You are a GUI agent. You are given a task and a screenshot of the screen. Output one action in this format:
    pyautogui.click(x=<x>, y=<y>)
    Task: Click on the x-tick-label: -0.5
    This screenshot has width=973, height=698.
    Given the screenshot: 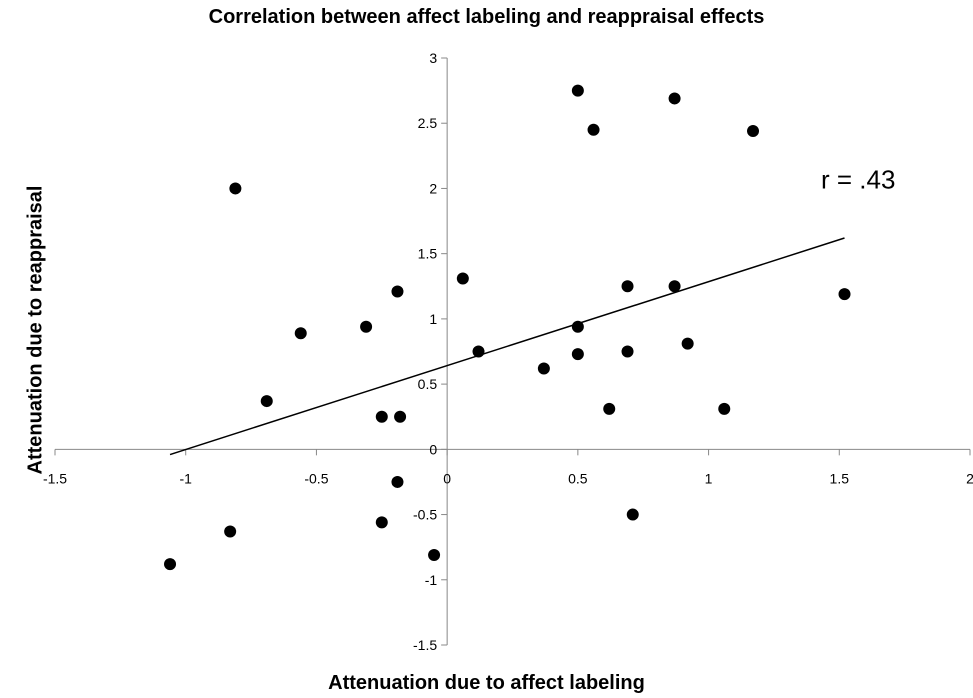 What is the action you would take?
    pyautogui.click(x=316, y=478)
    